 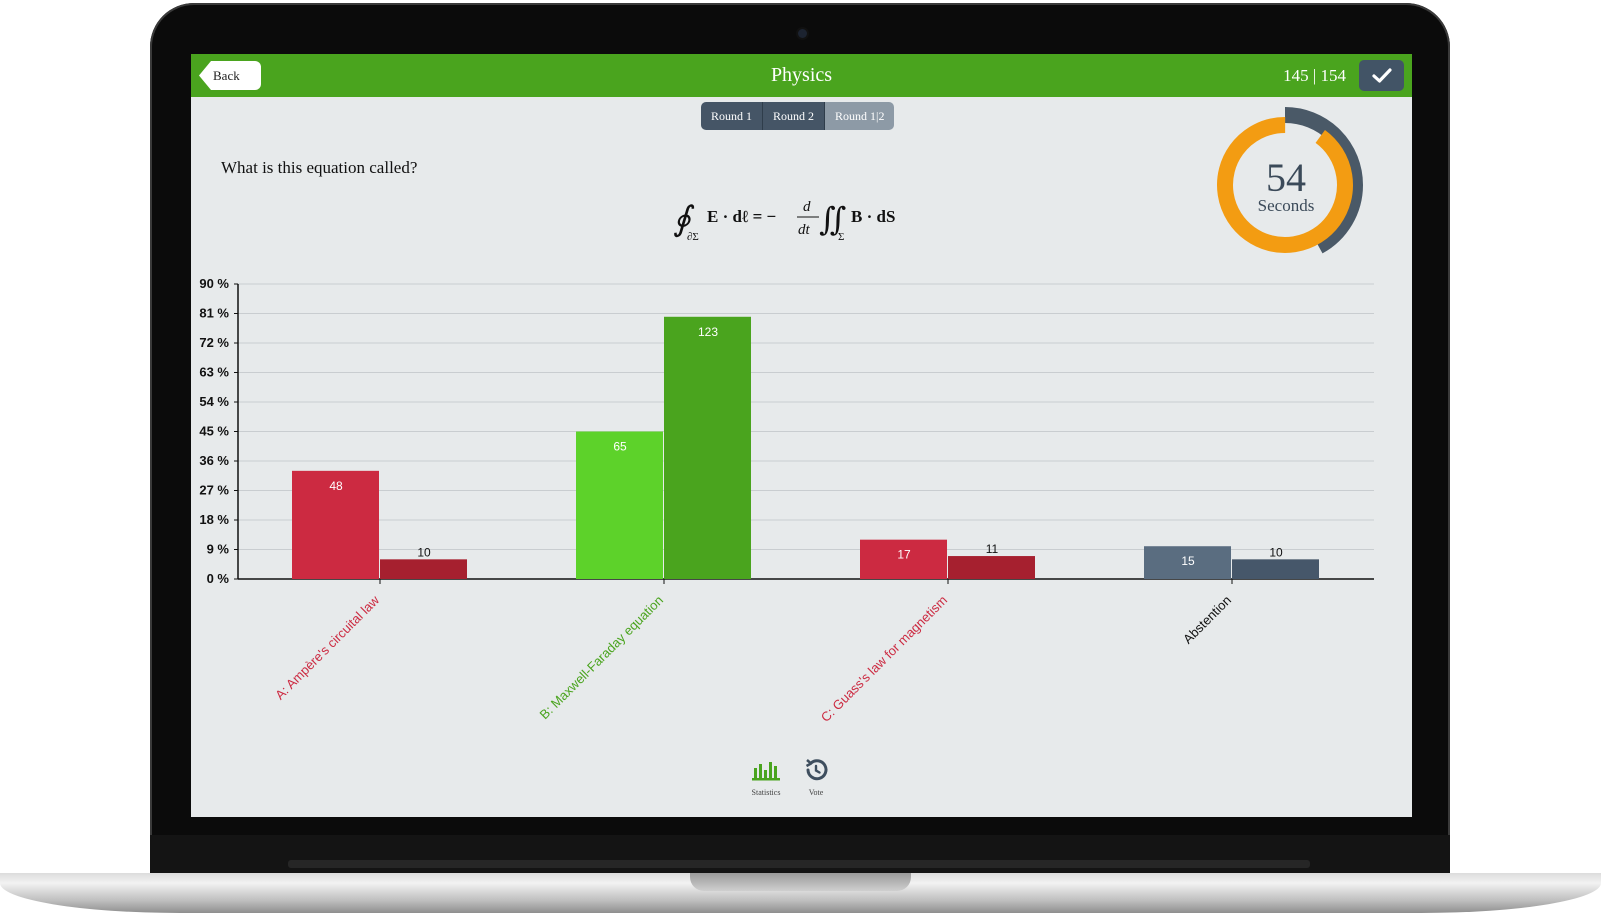 I want to click on y-tick-label: 0 %, so click(x=218, y=578).